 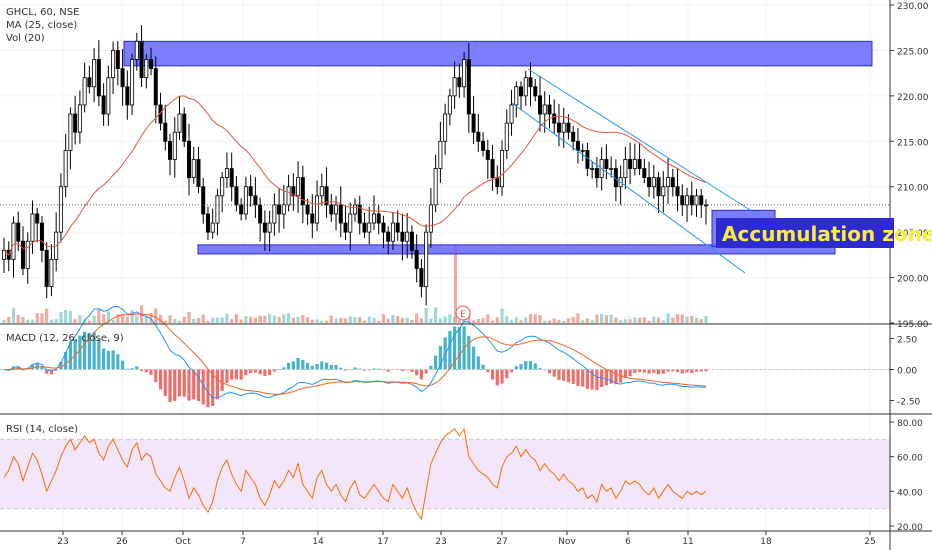 What do you see at coordinates (463, 313) in the screenshot?
I see `event-marker: E` at bounding box center [463, 313].